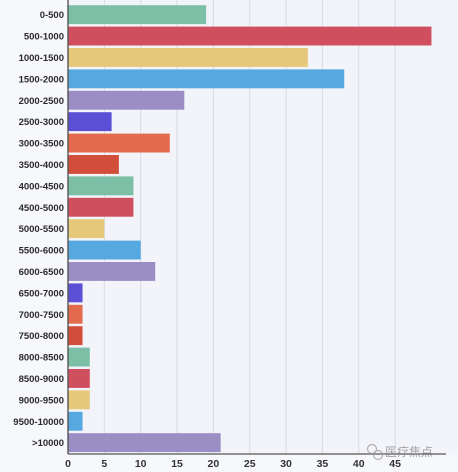 Image resolution: width=458 pixels, height=472 pixels. Describe the element at coordinates (41, 165) in the screenshot. I see `category-label: 3500-4000` at that location.